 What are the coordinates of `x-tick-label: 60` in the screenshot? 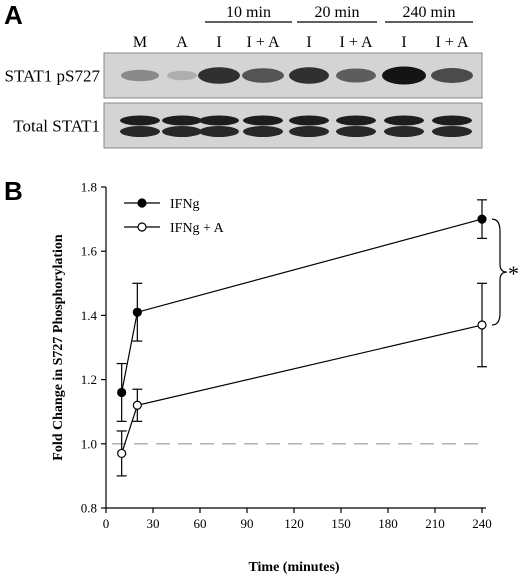 It's located at (200, 523).